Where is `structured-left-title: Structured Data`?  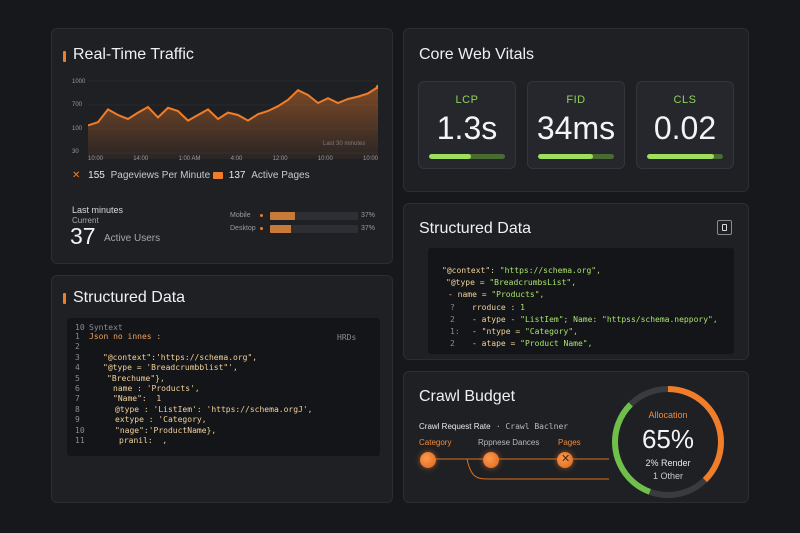 structured-left-title: Structured Data is located at coordinates (129, 297).